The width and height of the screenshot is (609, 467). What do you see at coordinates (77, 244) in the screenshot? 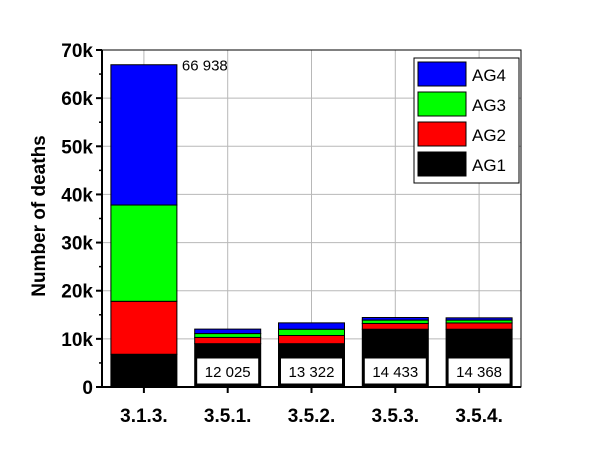
I see `y-tick-label: 30k` at bounding box center [77, 244].